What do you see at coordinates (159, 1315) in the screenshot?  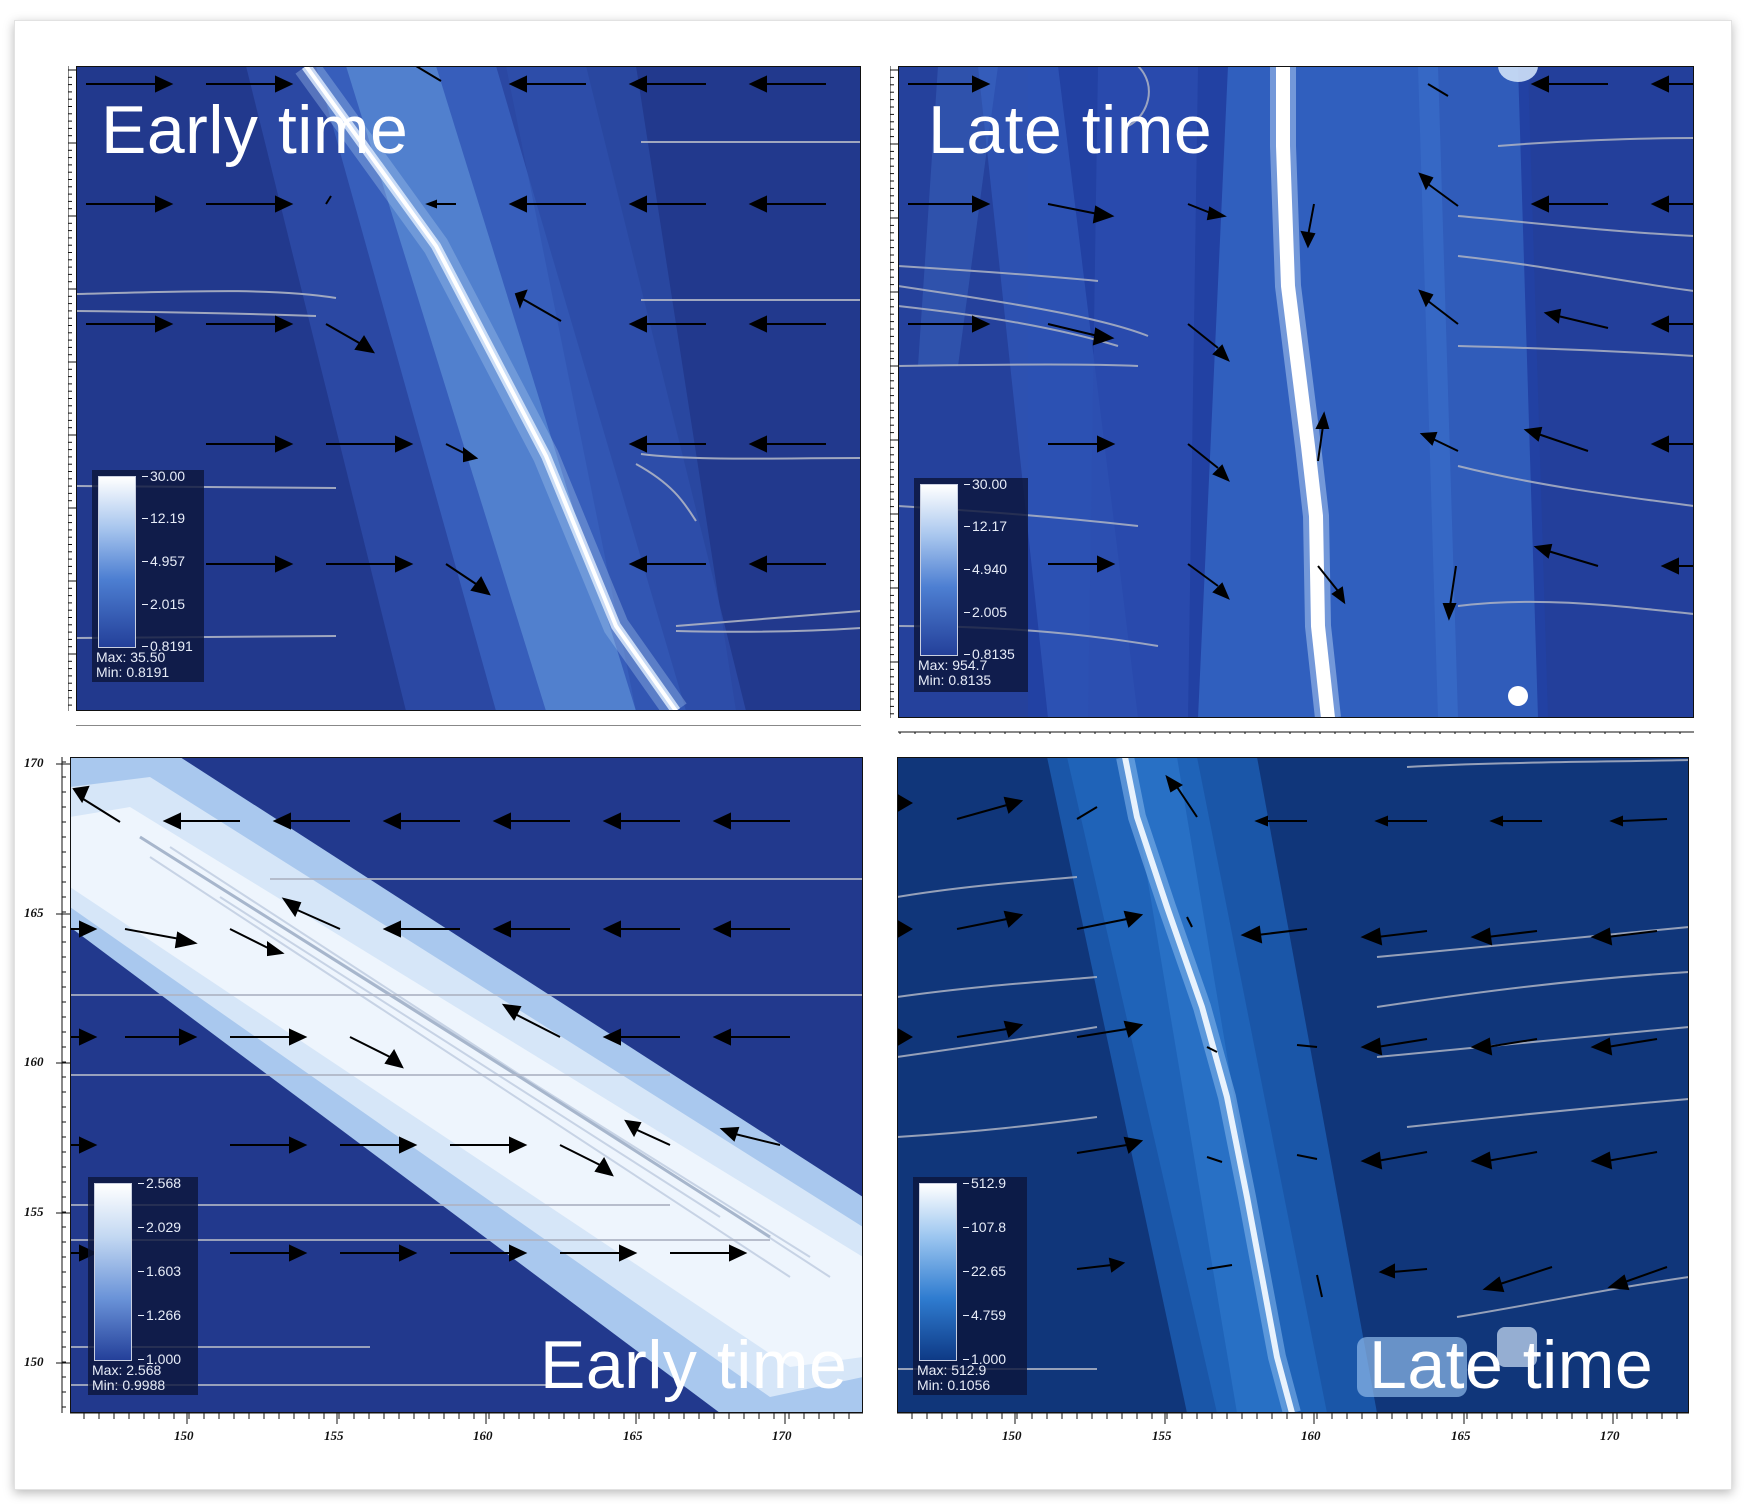 I see `colorbar-tick: 1.266` at bounding box center [159, 1315].